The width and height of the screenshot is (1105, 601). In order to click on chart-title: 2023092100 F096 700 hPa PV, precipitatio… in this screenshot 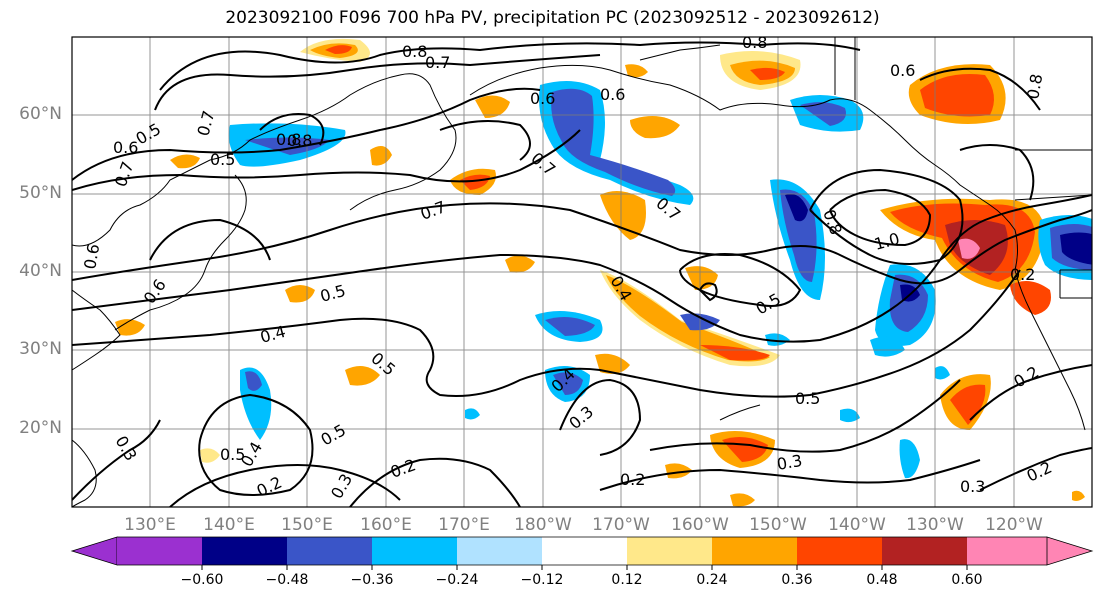, I will do `click(552, 18)`.